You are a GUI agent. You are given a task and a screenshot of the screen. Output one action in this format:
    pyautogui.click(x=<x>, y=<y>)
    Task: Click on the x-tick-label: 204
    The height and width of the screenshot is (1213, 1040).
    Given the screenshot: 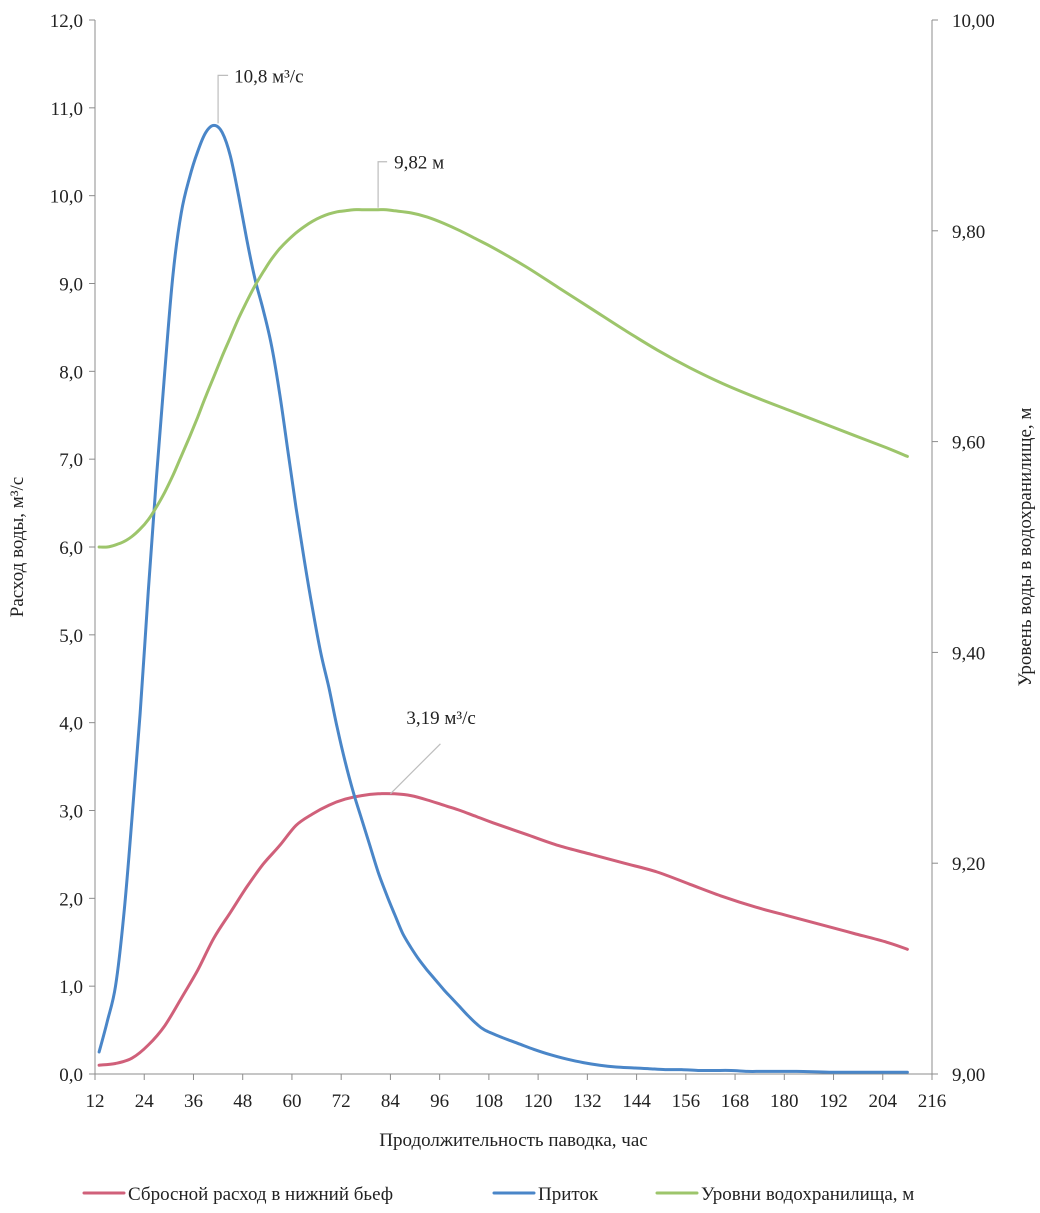 What is the action you would take?
    pyautogui.click(x=883, y=1101)
    